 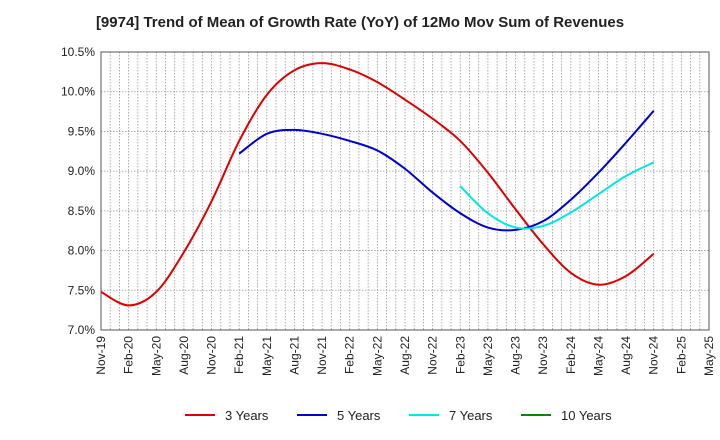 What do you see at coordinates (267, 356) in the screenshot?
I see `x-tick-label: May-21` at bounding box center [267, 356].